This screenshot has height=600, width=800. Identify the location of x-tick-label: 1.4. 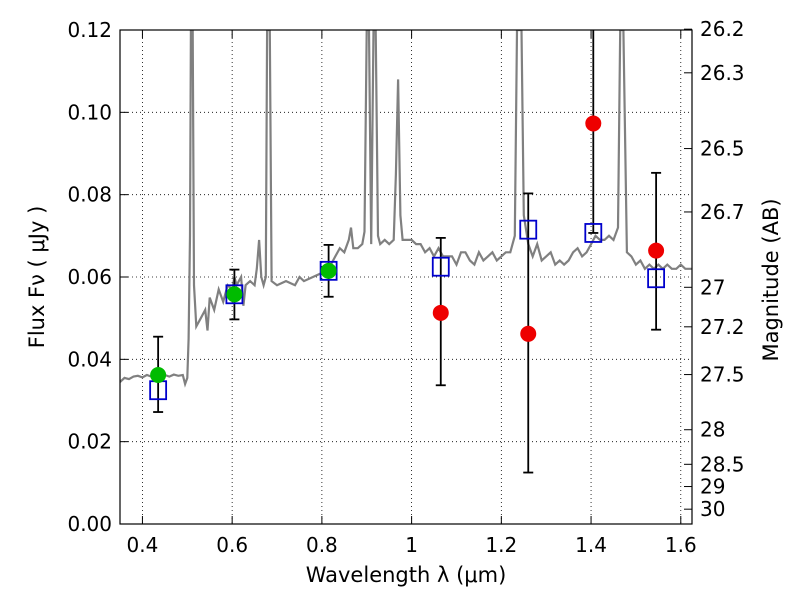
(591, 545).